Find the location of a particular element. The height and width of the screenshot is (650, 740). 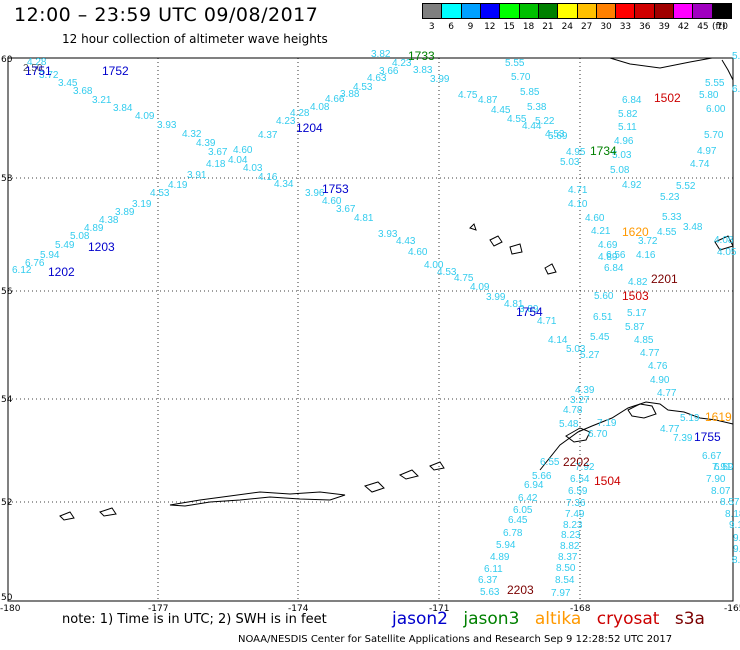

legend-label: 9 is located at coordinates (470, 27).